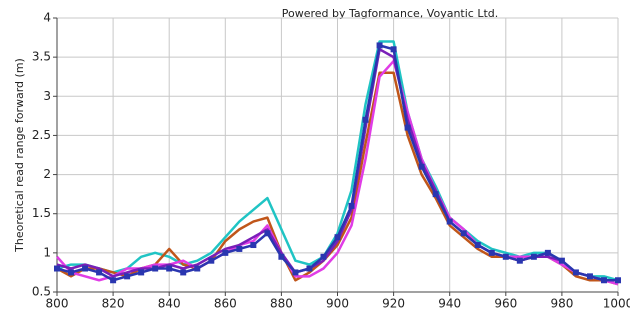  I want to click on x-tick-label: 980, so click(561, 304).